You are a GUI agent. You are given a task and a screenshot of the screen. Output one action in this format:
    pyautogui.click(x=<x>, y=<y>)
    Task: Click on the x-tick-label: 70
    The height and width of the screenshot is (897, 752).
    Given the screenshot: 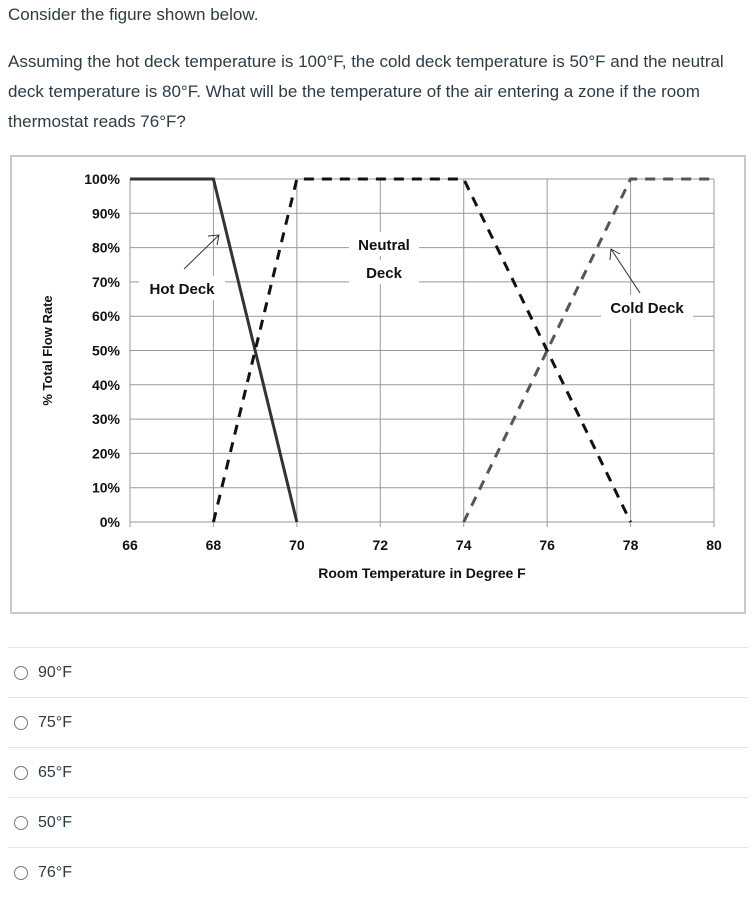 What is the action you would take?
    pyautogui.click(x=297, y=545)
    